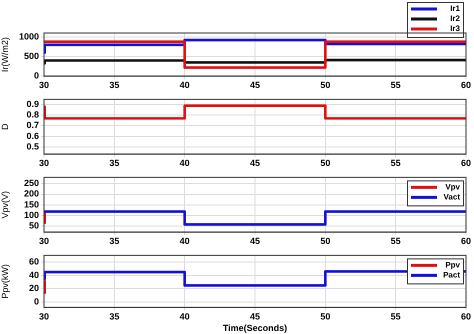 Image resolution: width=474 pixels, height=334 pixels. Describe the element at coordinates (31, 56) in the screenshot. I see `y-tick-label: 500` at that location.